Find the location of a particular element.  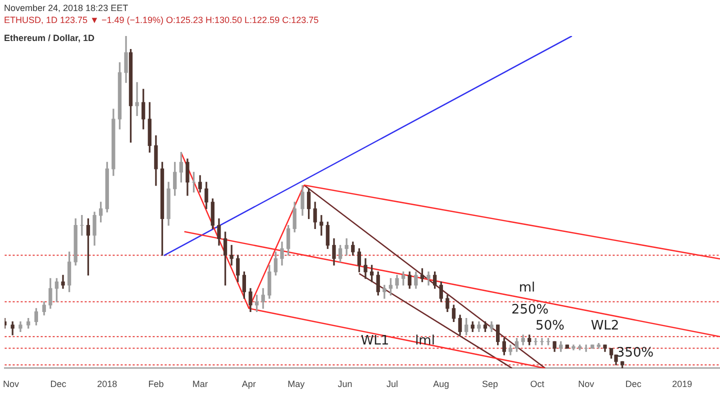

x-tick-label: Oct is located at coordinates (537, 384).